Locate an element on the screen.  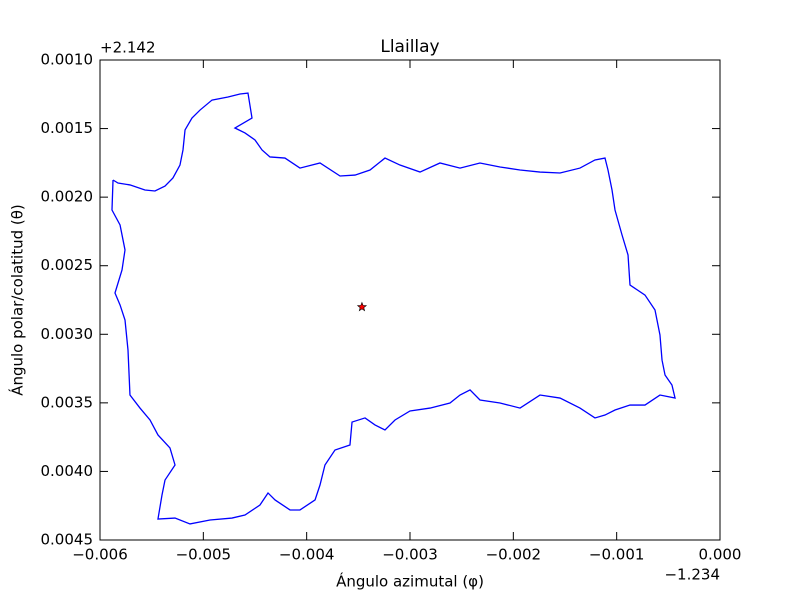
y-axis-label: Ángulo polar/colatitud (θ) is located at coordinates (17, 300).